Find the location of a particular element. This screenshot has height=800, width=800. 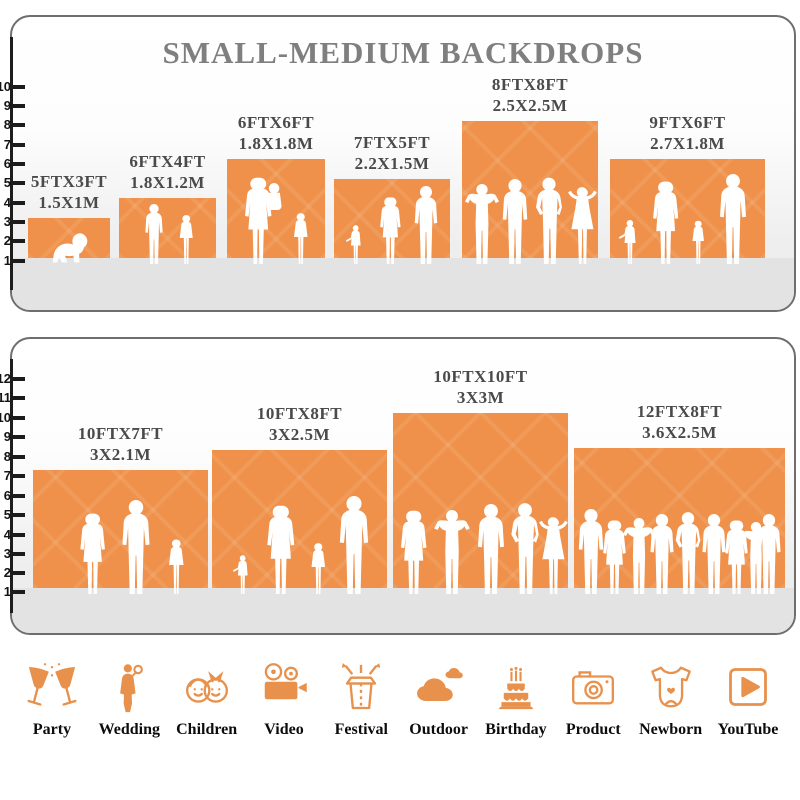

ruler-number: 9 is located at coordinates (7, 436).